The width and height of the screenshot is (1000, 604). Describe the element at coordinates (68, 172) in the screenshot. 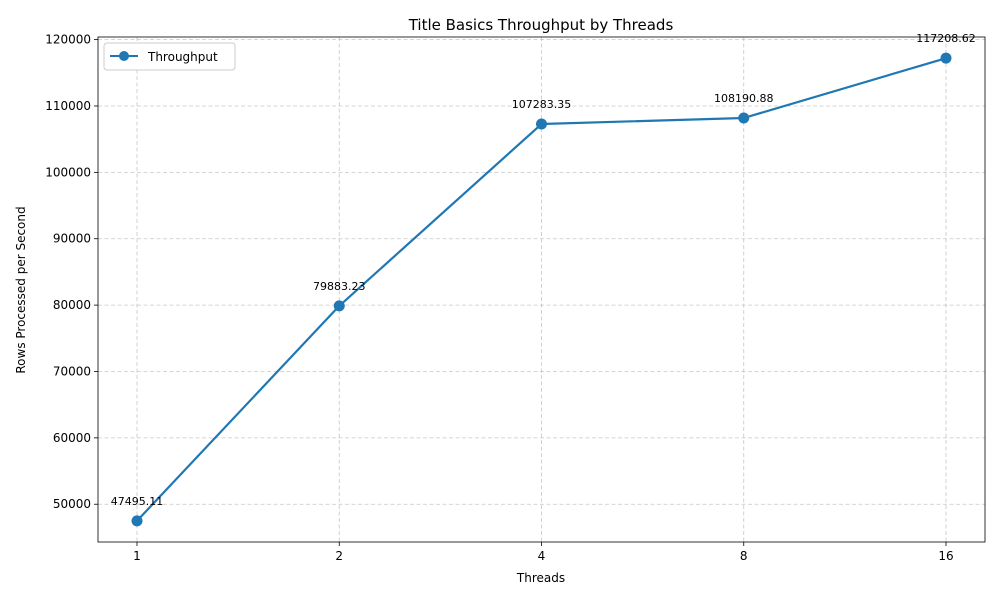

I see `y-tick-label: 100000` at that location.